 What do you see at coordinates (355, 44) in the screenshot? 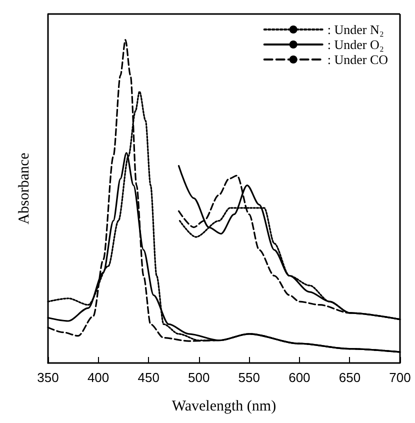
I see `legend-label: : Under O₂` at bounding box center [355, 44].